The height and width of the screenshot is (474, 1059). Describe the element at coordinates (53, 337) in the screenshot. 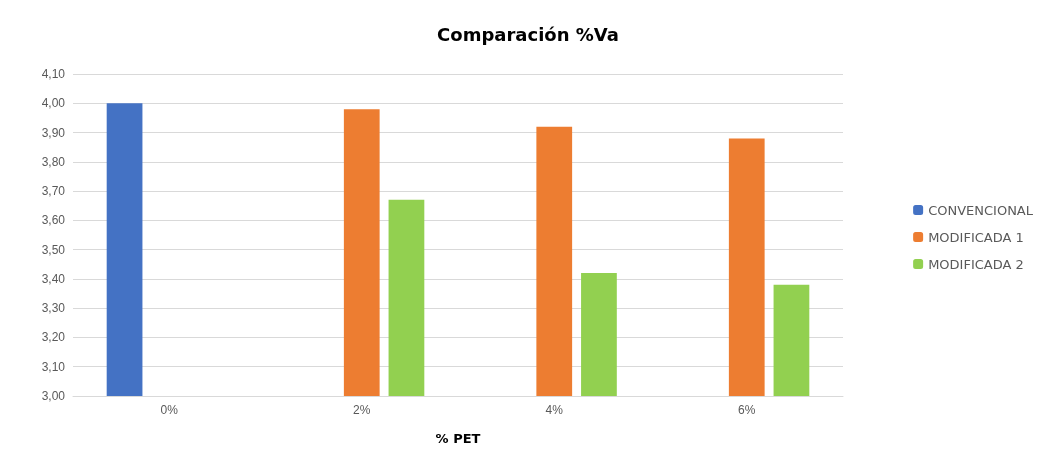

I see `y-tick-label: 3,20` at that location.